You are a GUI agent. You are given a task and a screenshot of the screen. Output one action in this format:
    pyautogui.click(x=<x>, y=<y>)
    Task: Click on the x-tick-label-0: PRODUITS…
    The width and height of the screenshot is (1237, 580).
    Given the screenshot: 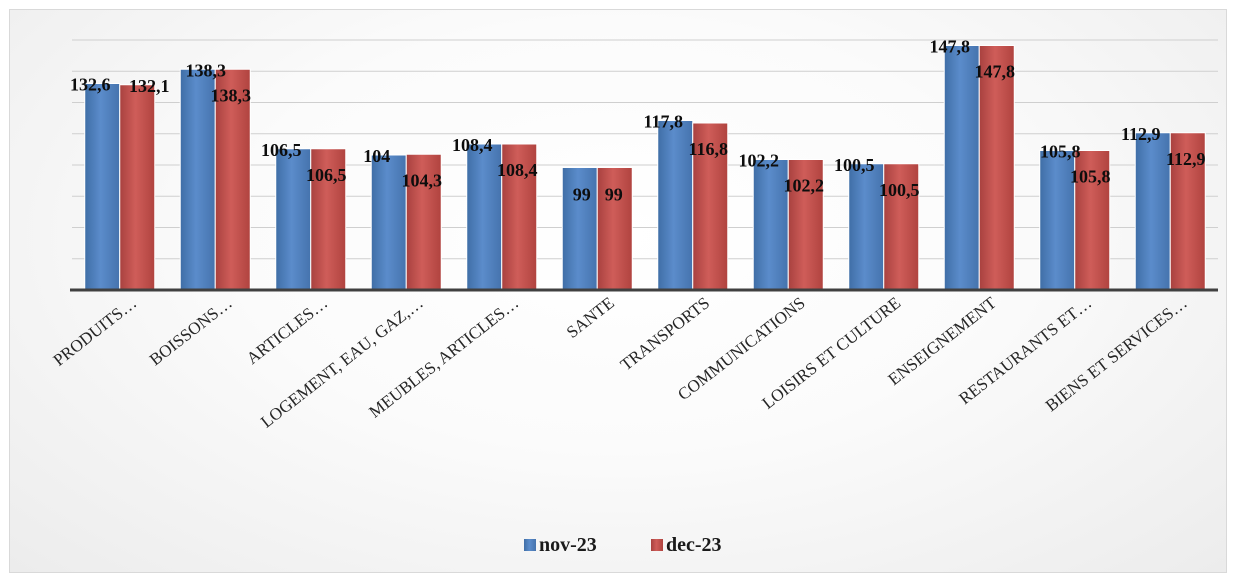 What is the action you would take?
    pyautogui.click(x=95, y=331)
    